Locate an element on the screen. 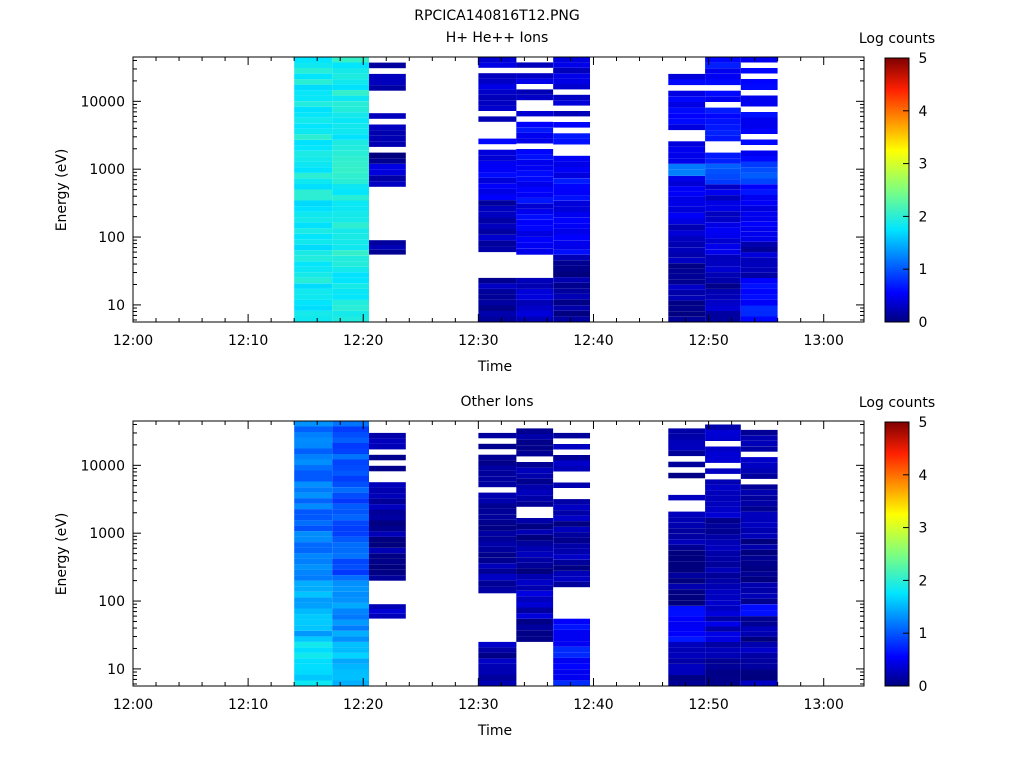 The height and width of the screenshot is (768, 1024). colorbar-tick-label: 2 is located at coordinates (923, 581).